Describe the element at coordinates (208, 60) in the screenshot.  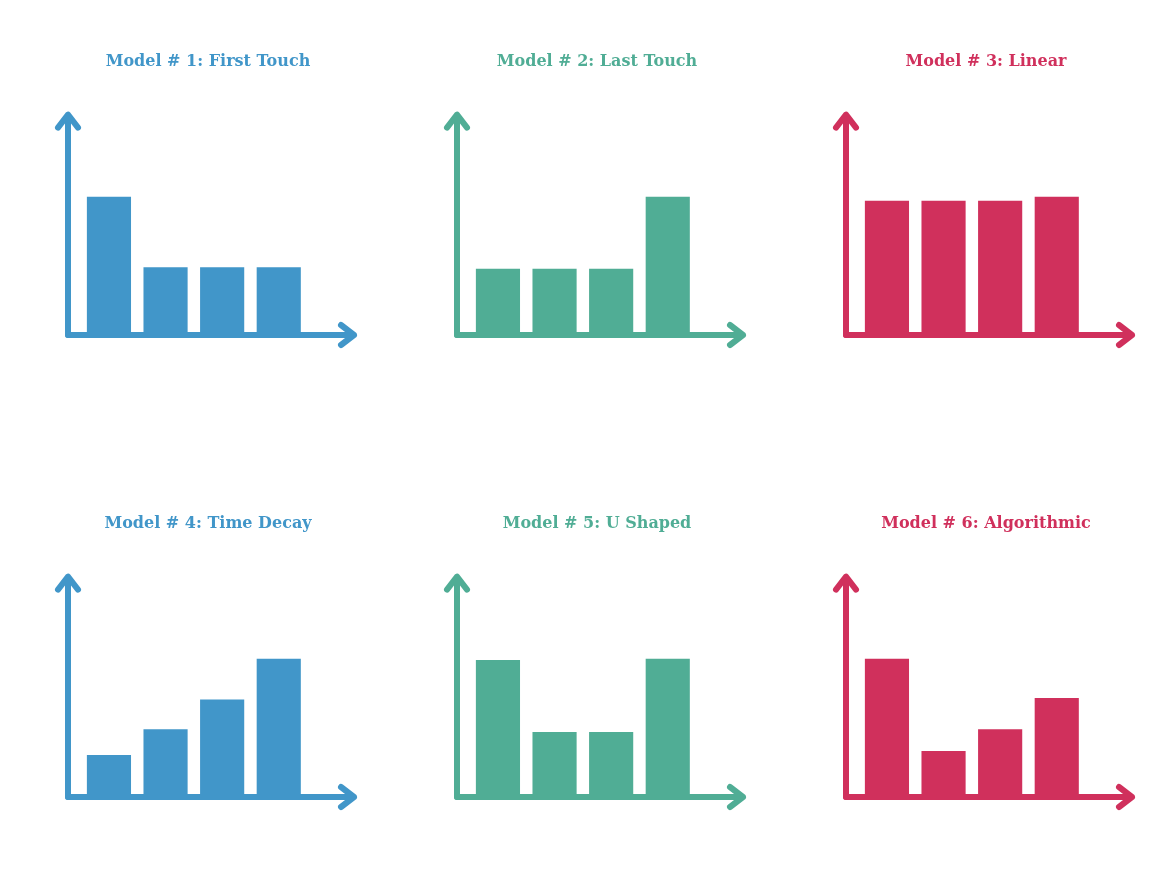
I see `chart-title: Model # 1: First Touch` at that location.